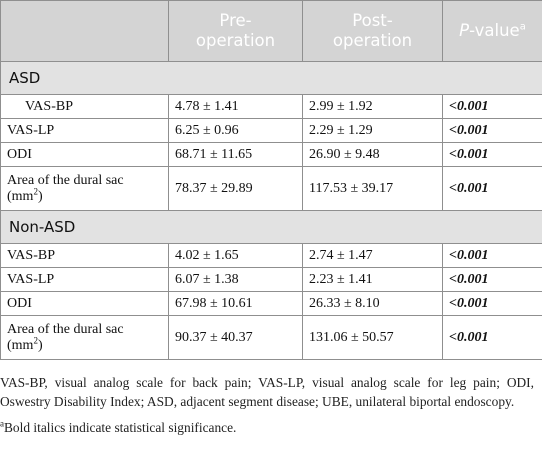 The width and height of the screenshot is (542, 455). I want to click on header-post-operation: Post- operation, so click(372, 31).